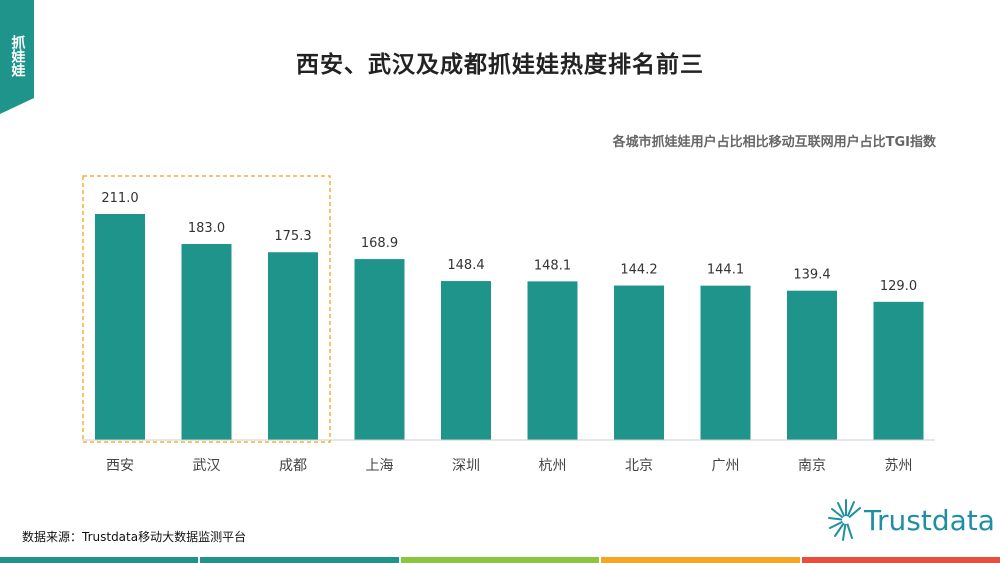 The image size is (1000, 563). Describe the element at coordinates (811, 275) in the screenshot. I see `value-label-9: 139.4` at that location.